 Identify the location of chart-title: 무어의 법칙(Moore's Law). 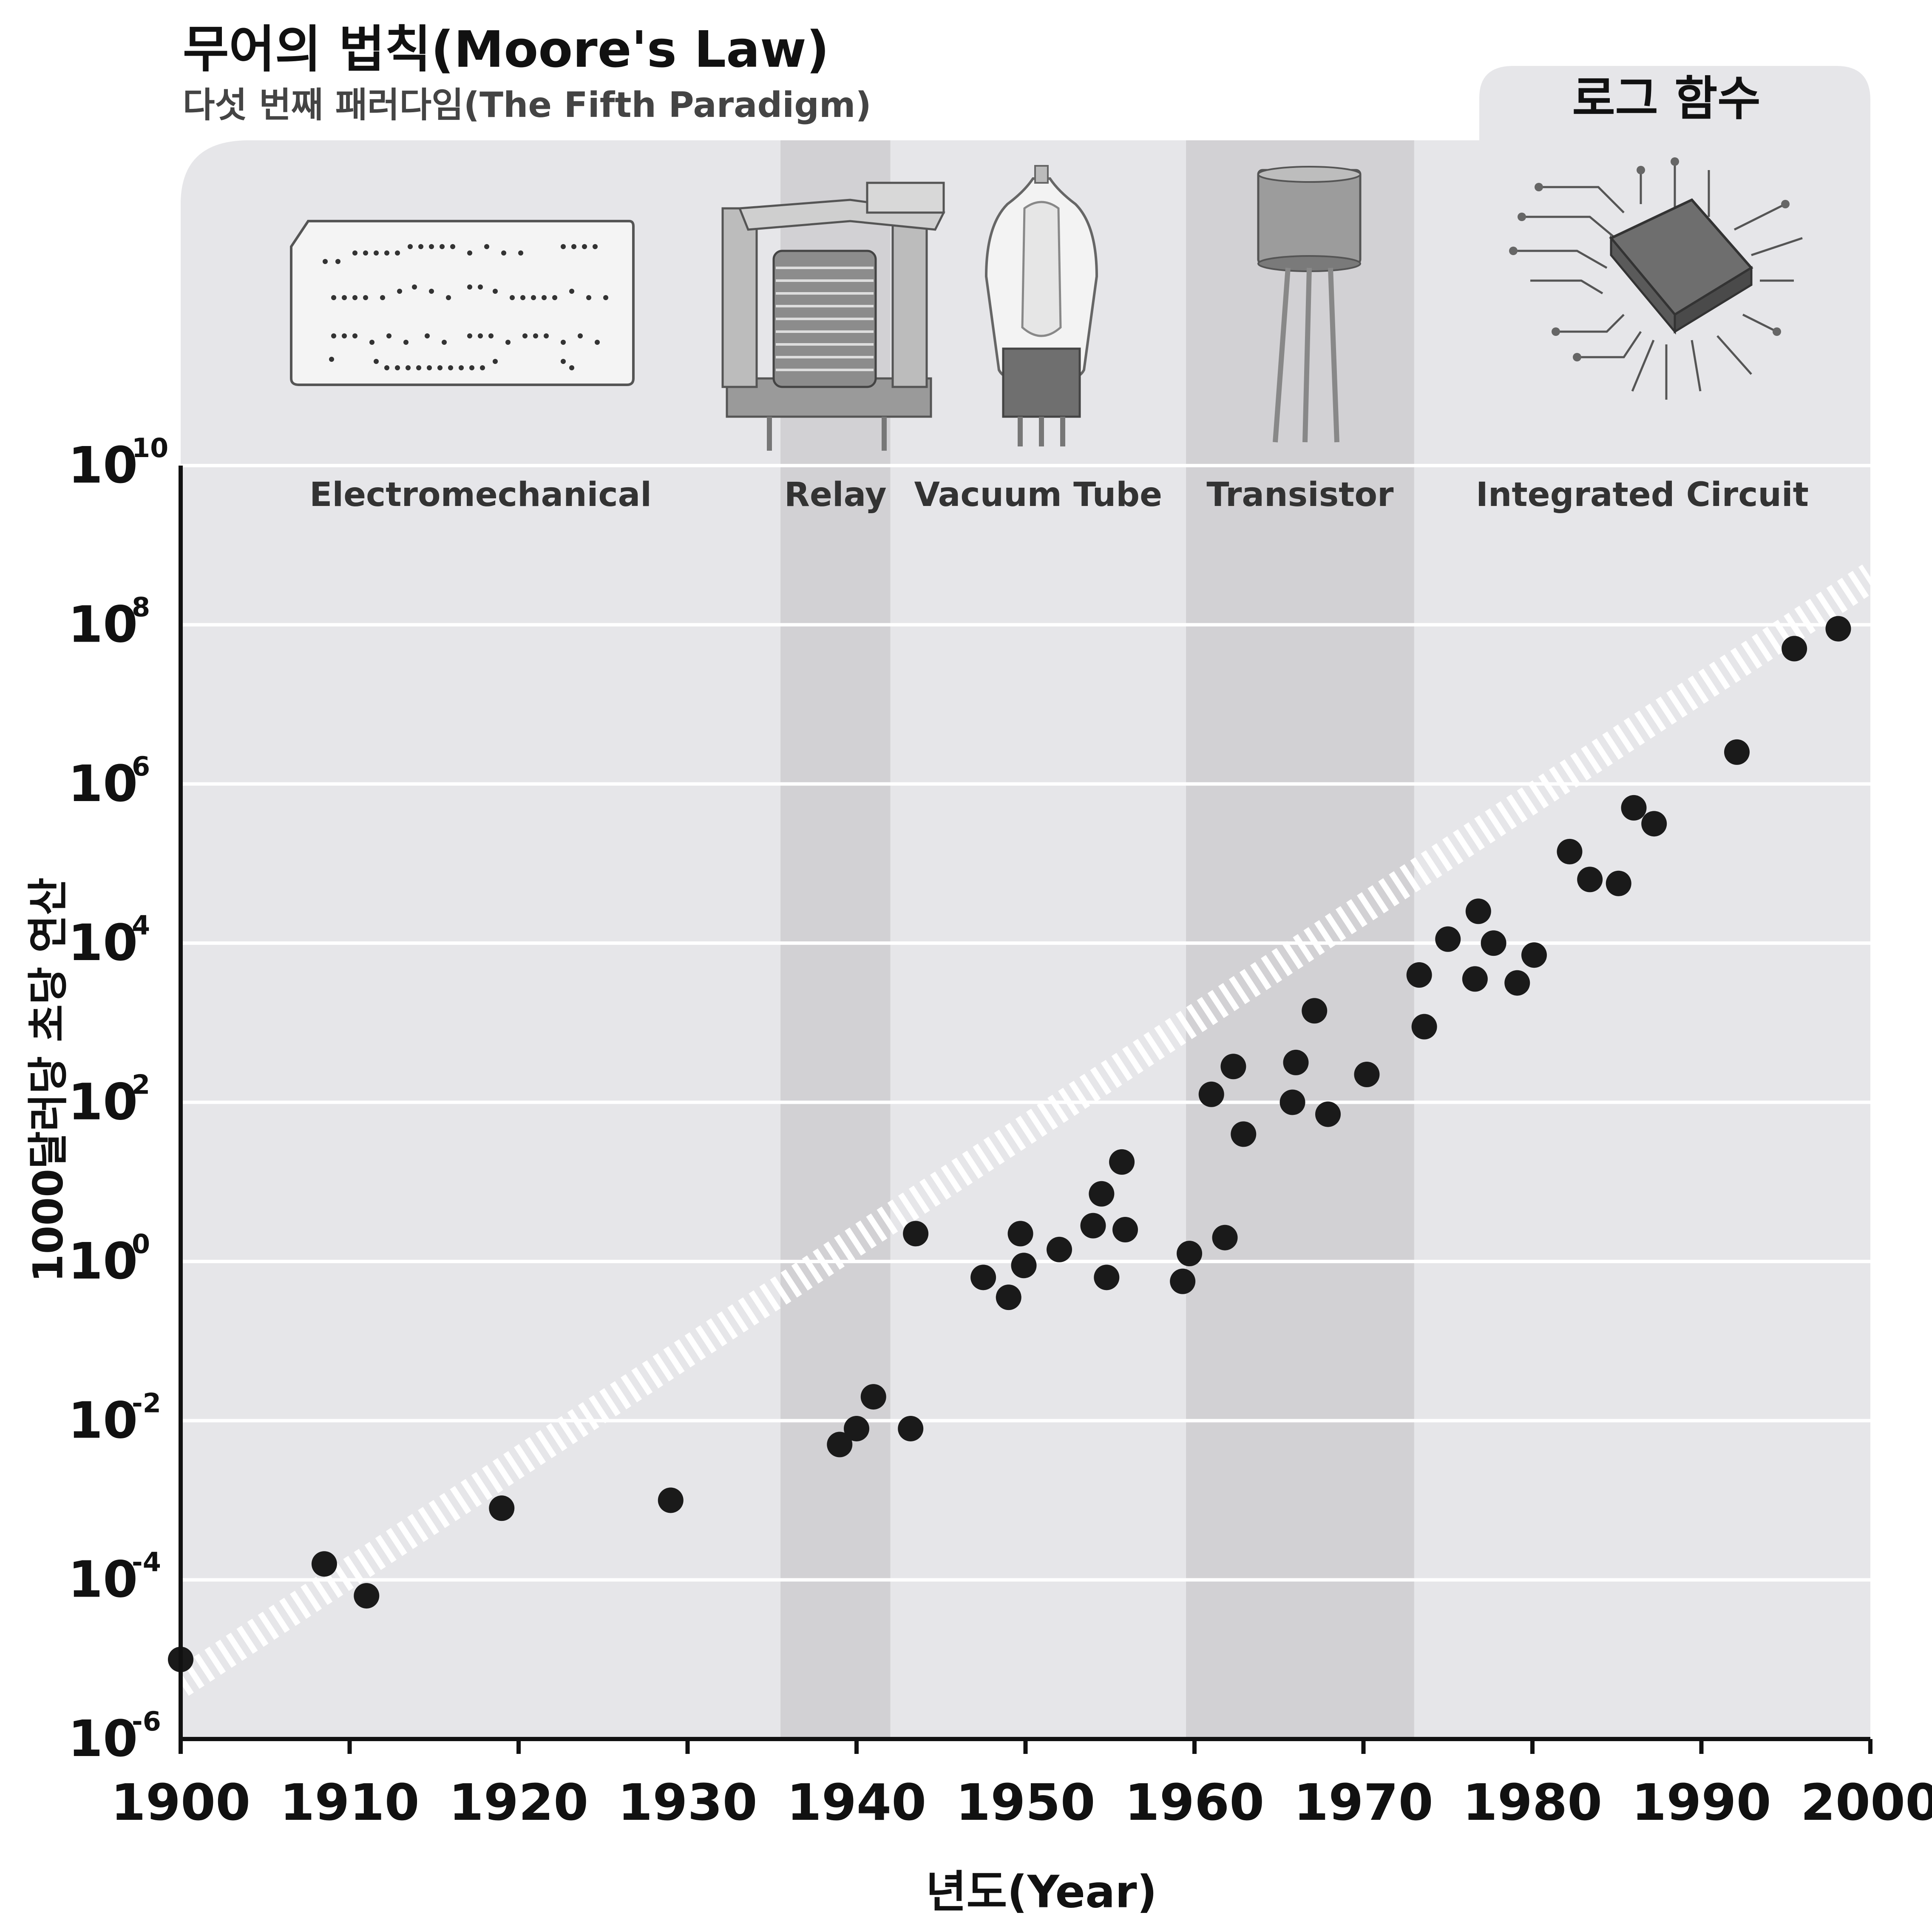
(506, 49).